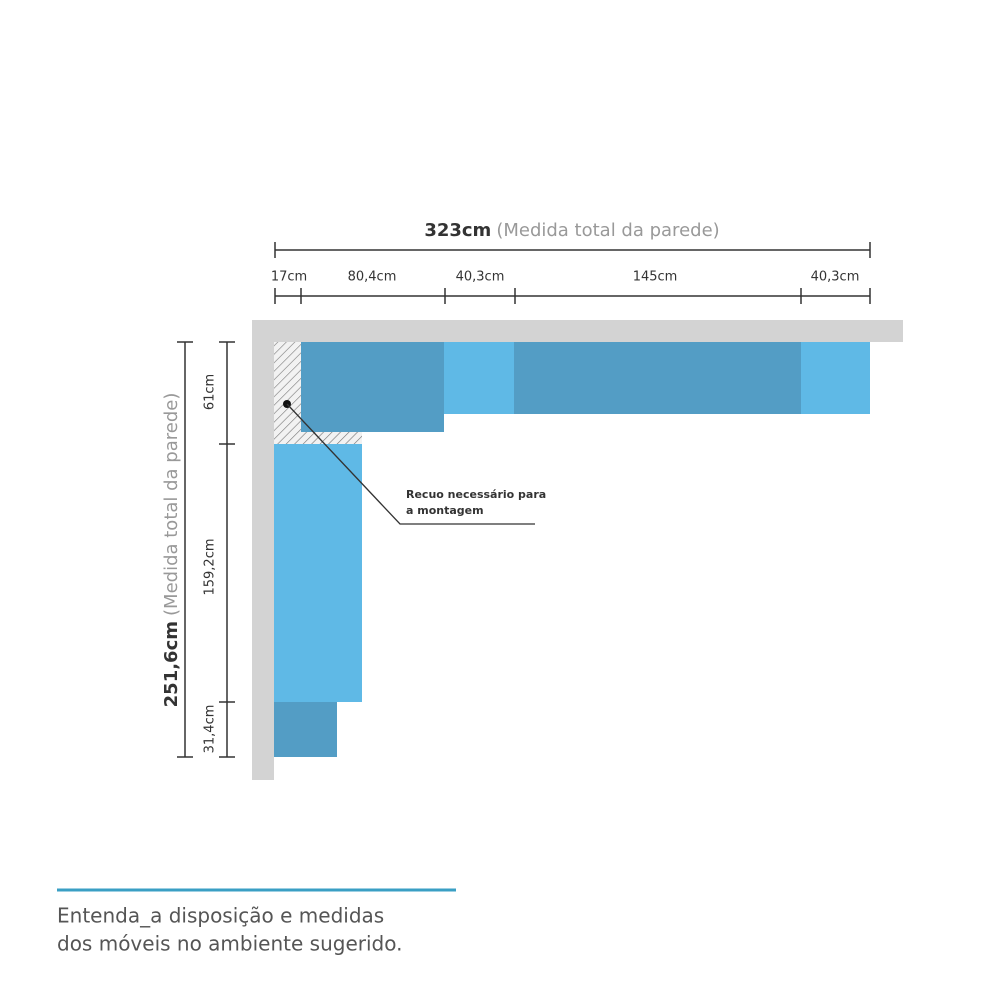 This screenshot has height=1000, width=1000. I want to click on segment-label: 17cm, so click(289, 277).